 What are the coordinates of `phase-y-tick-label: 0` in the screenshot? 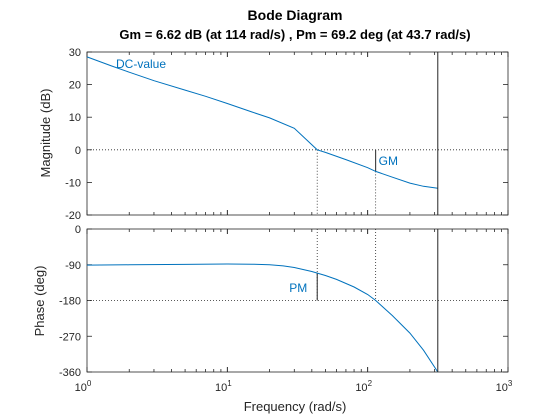 It's located at (78, 230).